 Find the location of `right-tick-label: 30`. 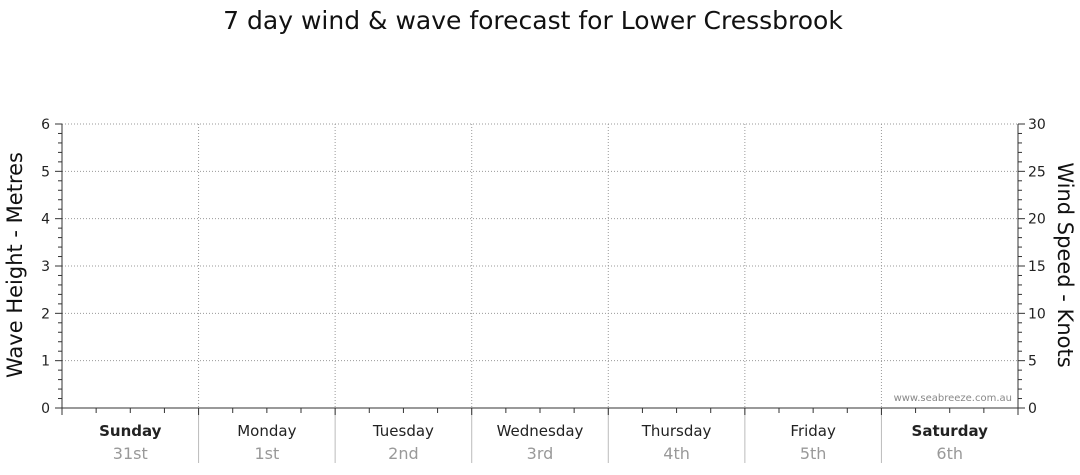

right-tick-label: 30 is located at coordinates (1037, 125).